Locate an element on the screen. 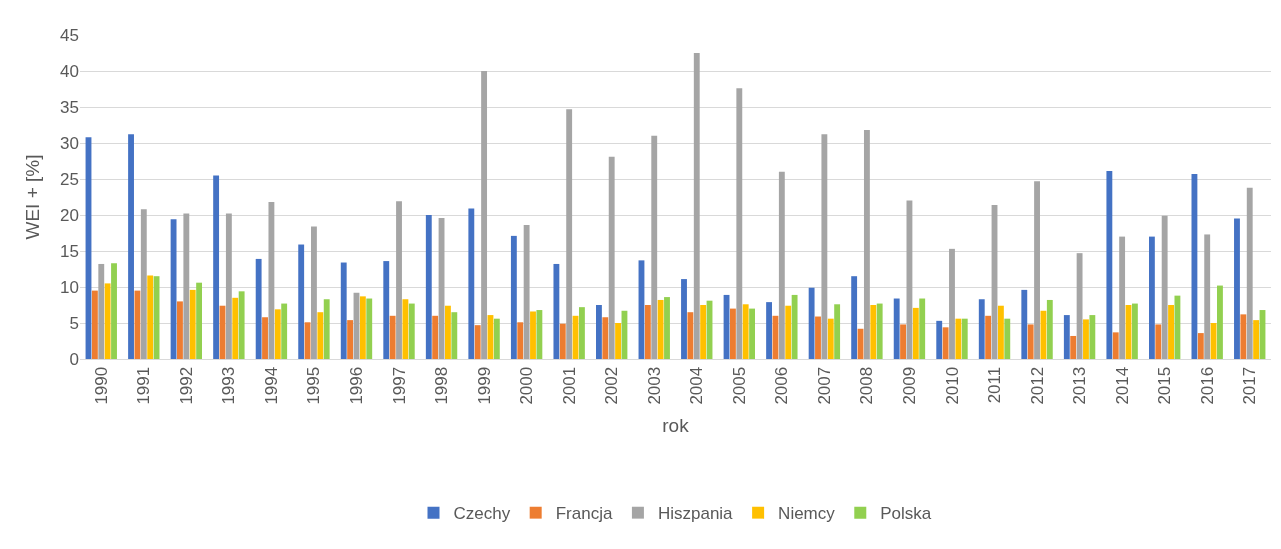 The height and width of the screenshot is (549, 1281). x-tick-label: 2017 is located at coordinates (1250, 385).